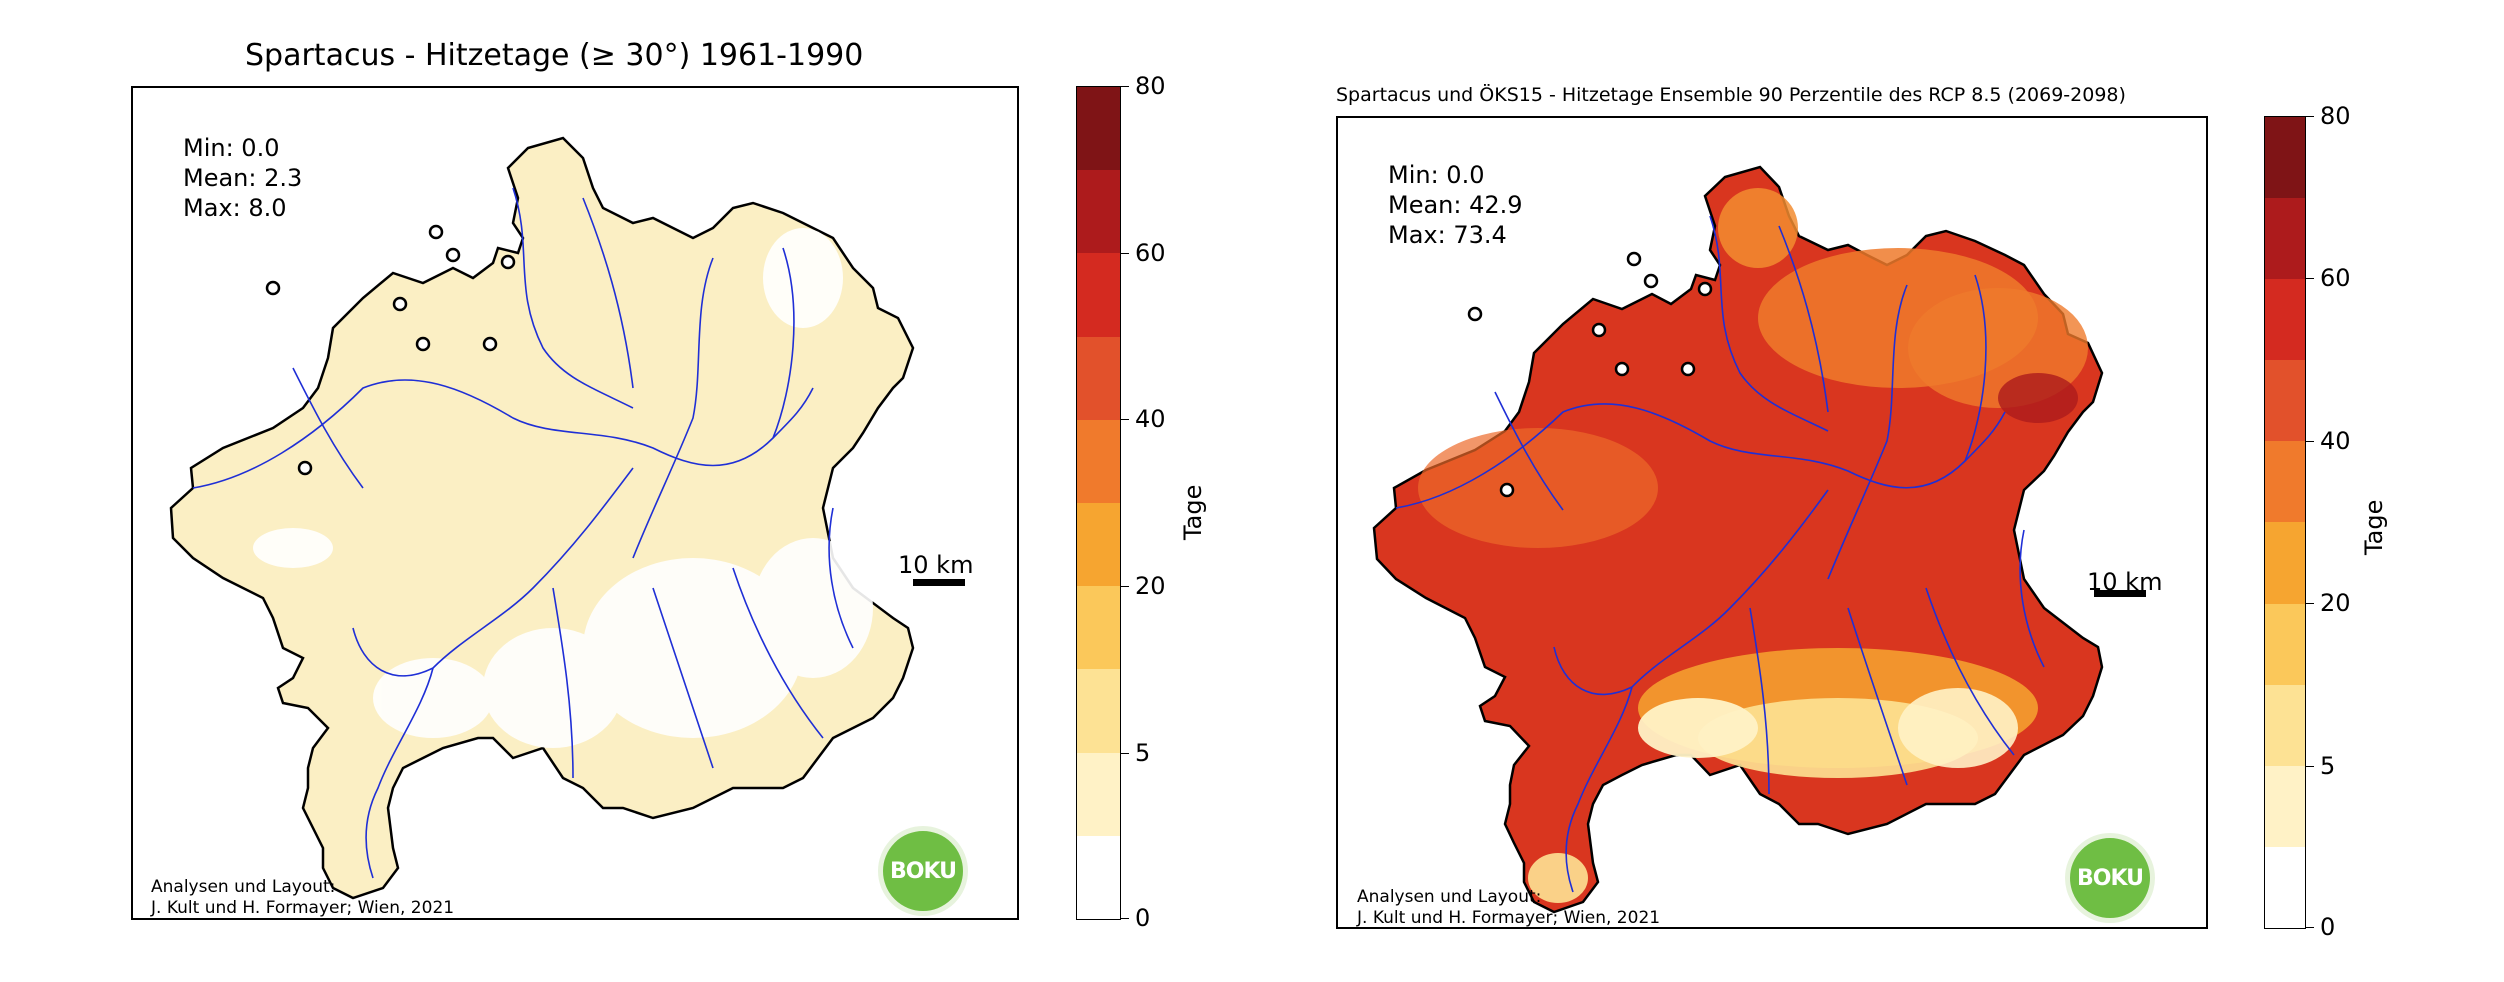 This screenshot has width=2504, height=982. What do you see at coordinates (1447, 235) in the screenshot?
I see `stat-max-right: Max: 73.4` at bounding box center [1447, 235].